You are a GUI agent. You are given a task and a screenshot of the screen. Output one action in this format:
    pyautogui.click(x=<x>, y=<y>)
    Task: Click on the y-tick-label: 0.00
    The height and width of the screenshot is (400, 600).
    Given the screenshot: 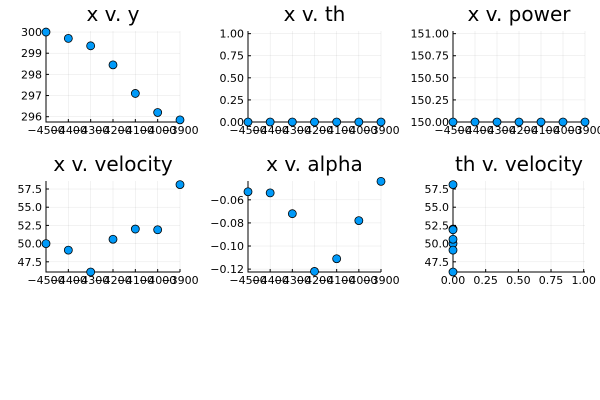 What is the action you would take?
    pyautogui.click(x=232, y=122)
    